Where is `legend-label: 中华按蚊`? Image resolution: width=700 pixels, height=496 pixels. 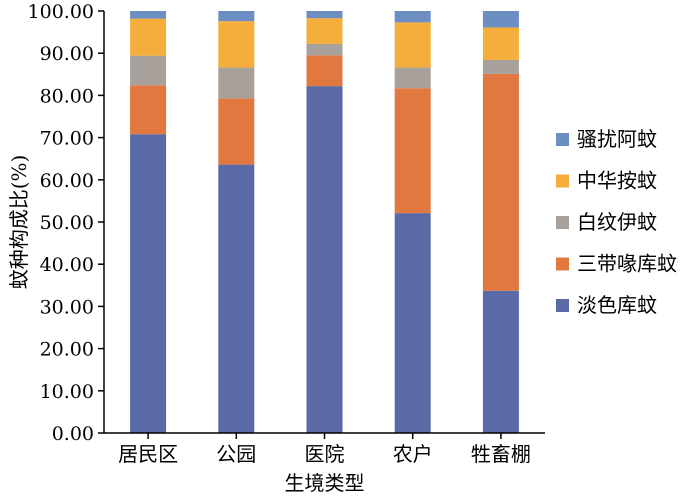
legend-label: 中华按蚊 is located at coordinates (617, 181).